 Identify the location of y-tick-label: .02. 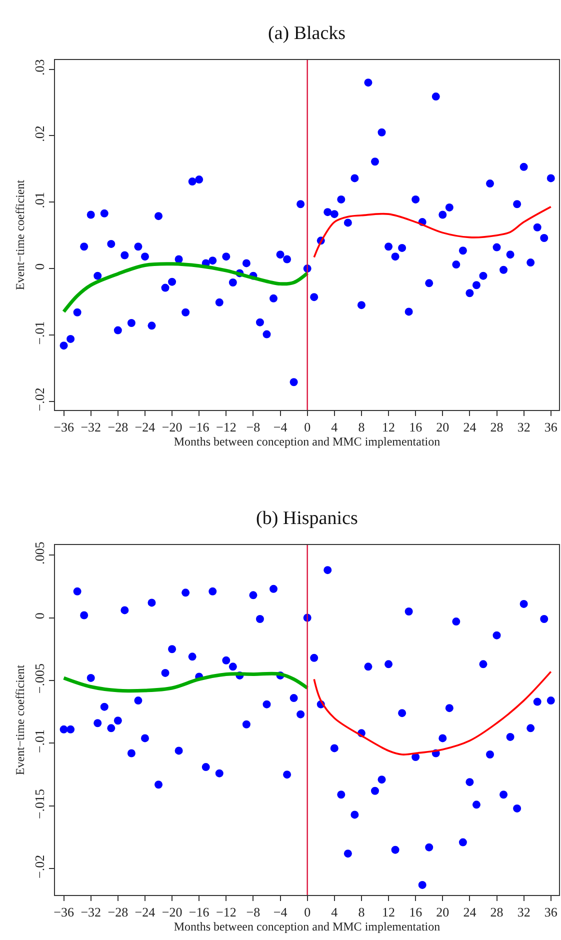
(39, 134).